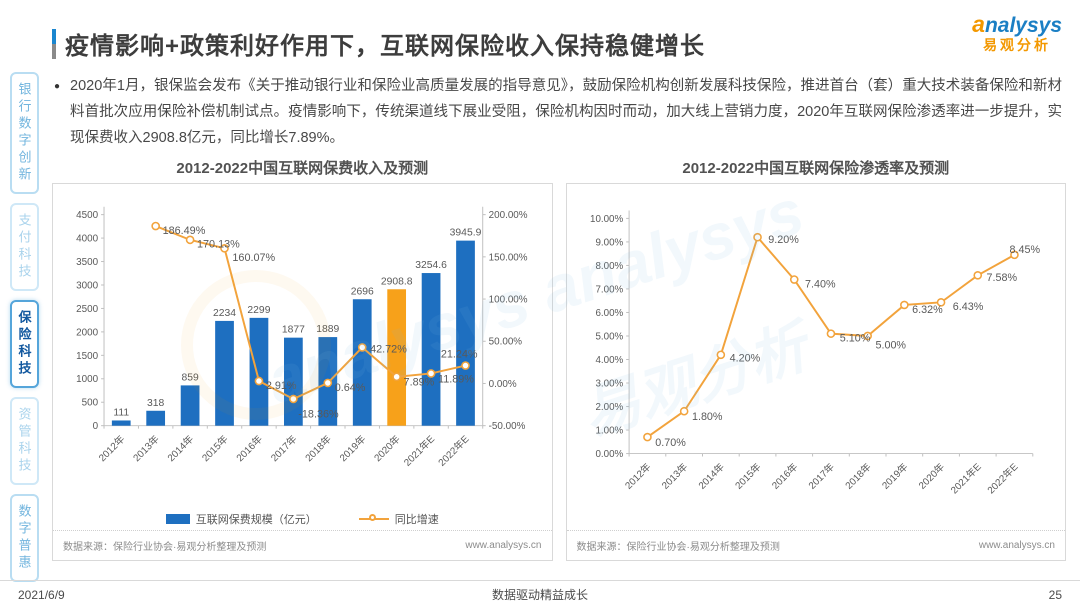 Image resolution: width=1080 pixels, height=608 pixels. What do you see at coordinates (327, 330) in the screenshot?
I see `svg-text: 1889` at bounding box center [327, 330].